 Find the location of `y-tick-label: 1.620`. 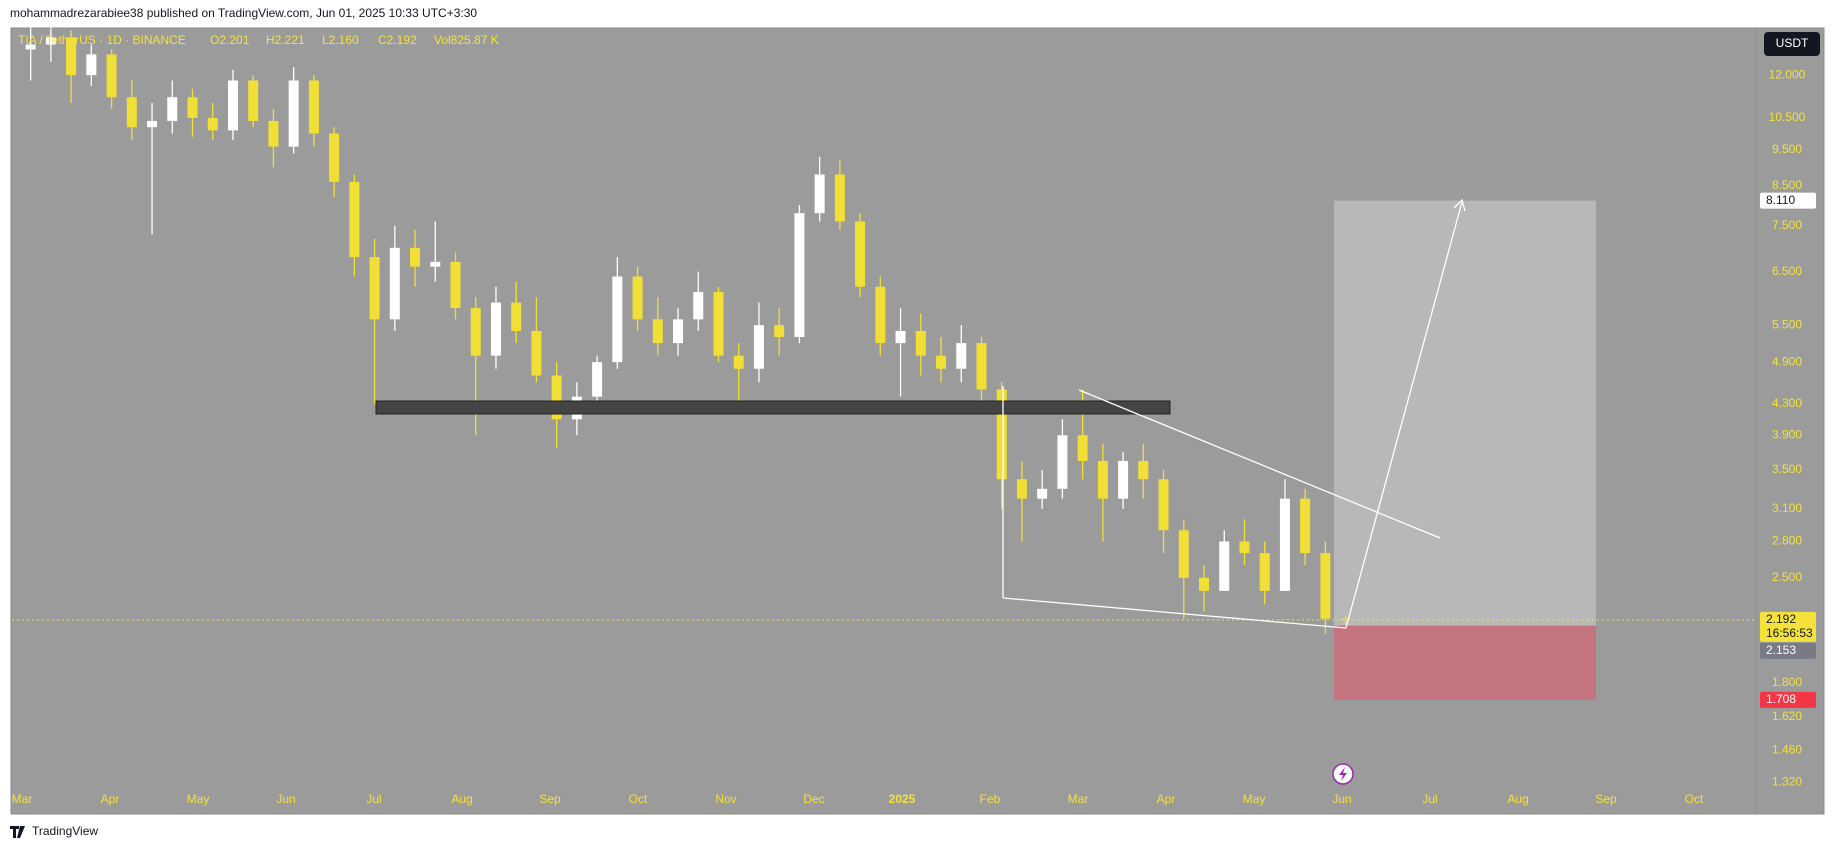

y-tick-label: 1.620 is located at coordinates (1787, 716).